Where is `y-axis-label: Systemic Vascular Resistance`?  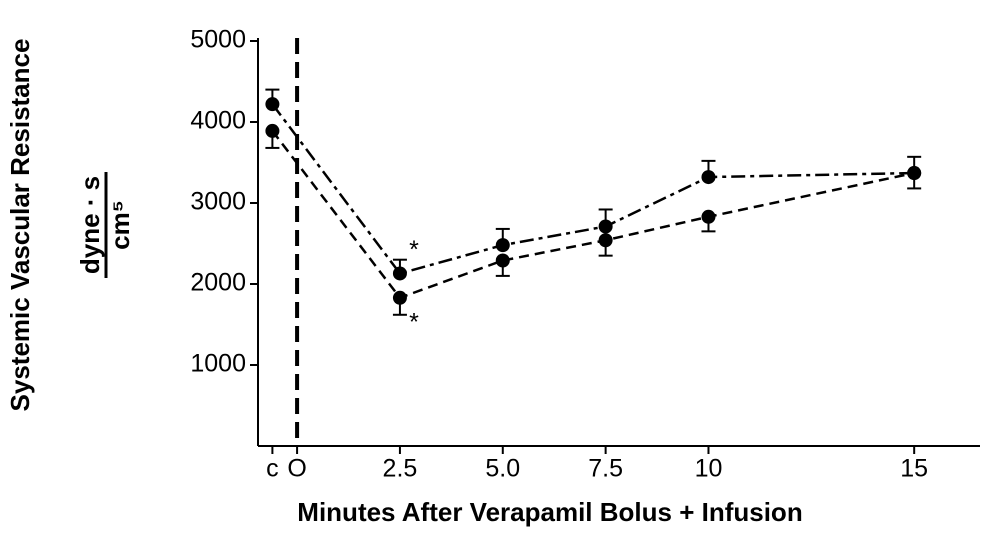 y-axis-label: Systemic Vascular Resistance is located at coordinates (20, 225).